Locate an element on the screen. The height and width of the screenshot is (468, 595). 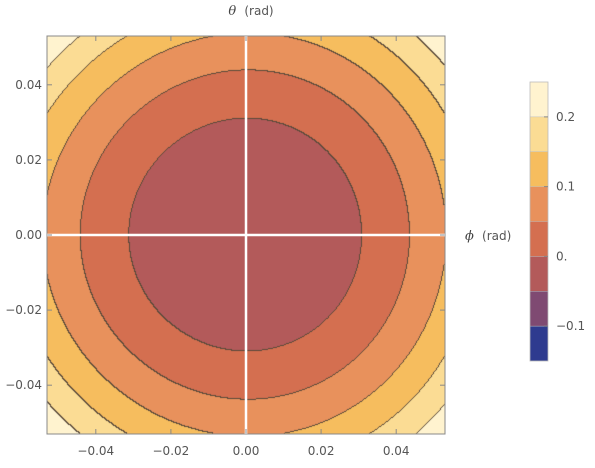
y-tick-label: 0.02 is located at coordinates (28, 160).